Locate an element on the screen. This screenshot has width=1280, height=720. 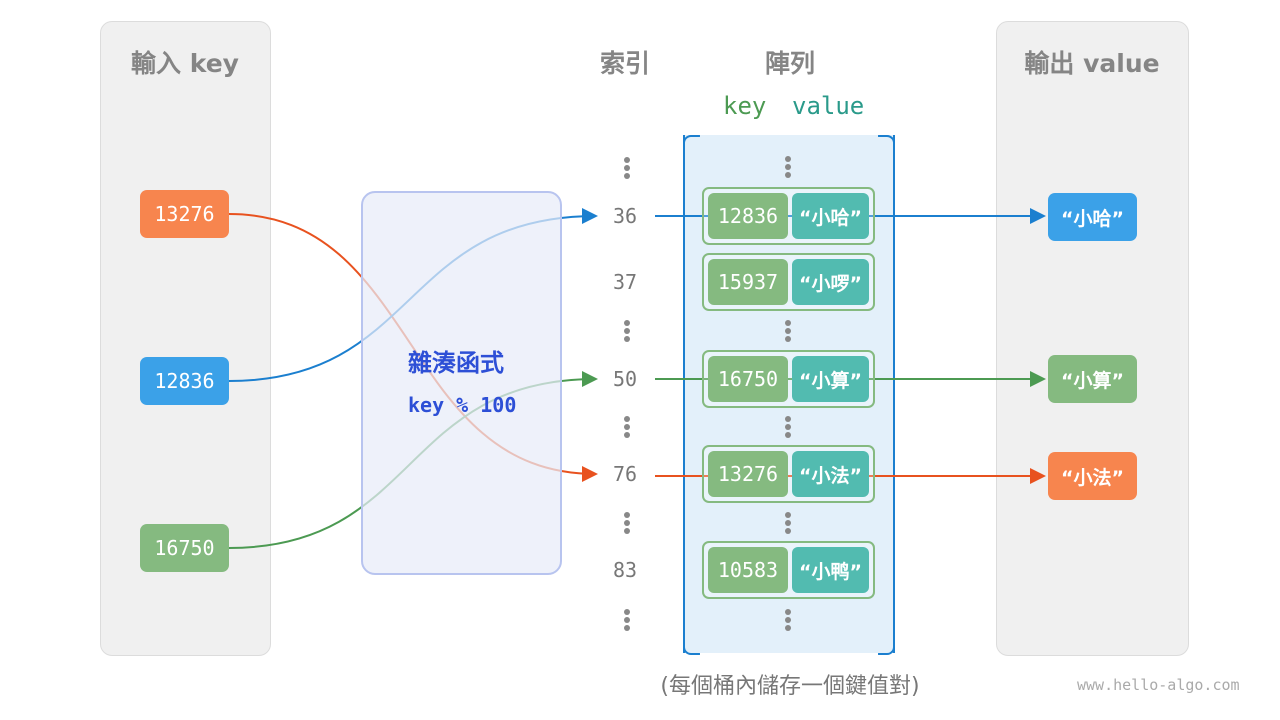
index-76: 76 is located at coordinates (625, 474).